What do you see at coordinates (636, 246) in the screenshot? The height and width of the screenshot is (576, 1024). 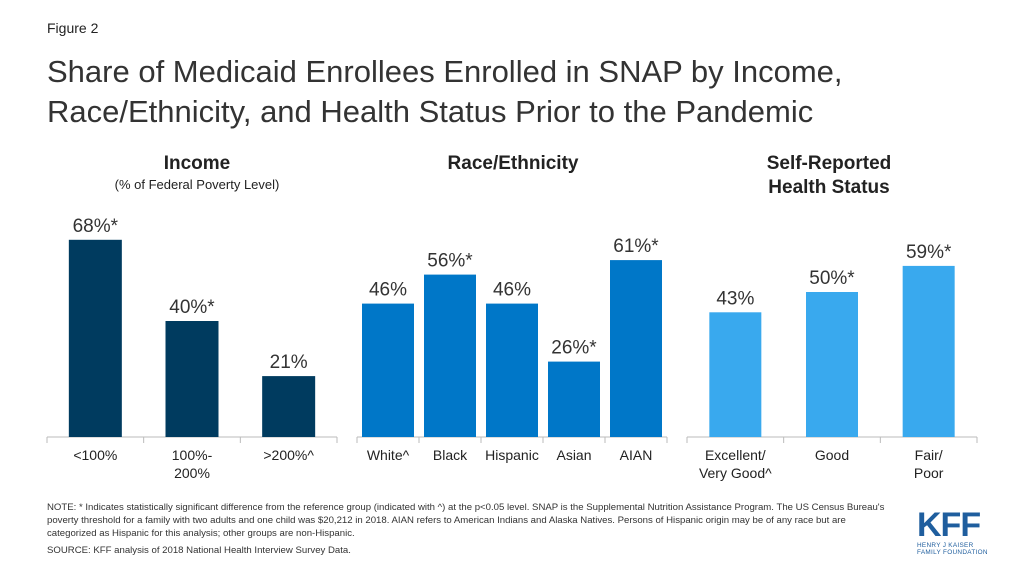 I see `race-data-label: 61%*` at bounding box center [636, 246].